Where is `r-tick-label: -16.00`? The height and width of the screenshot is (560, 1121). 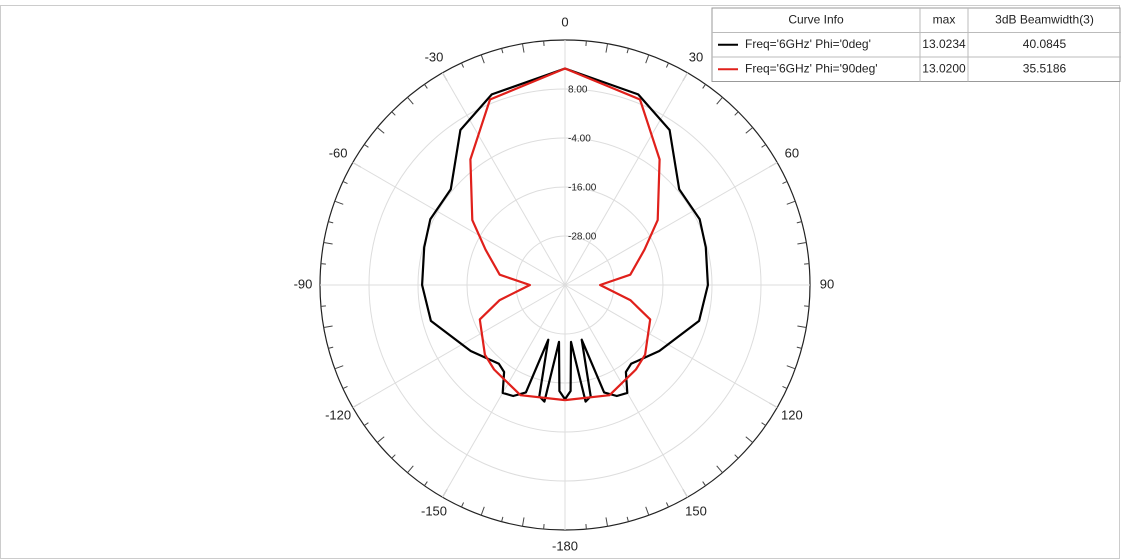
r-tick-label: -16.00 is located at coordinates (582, 188).